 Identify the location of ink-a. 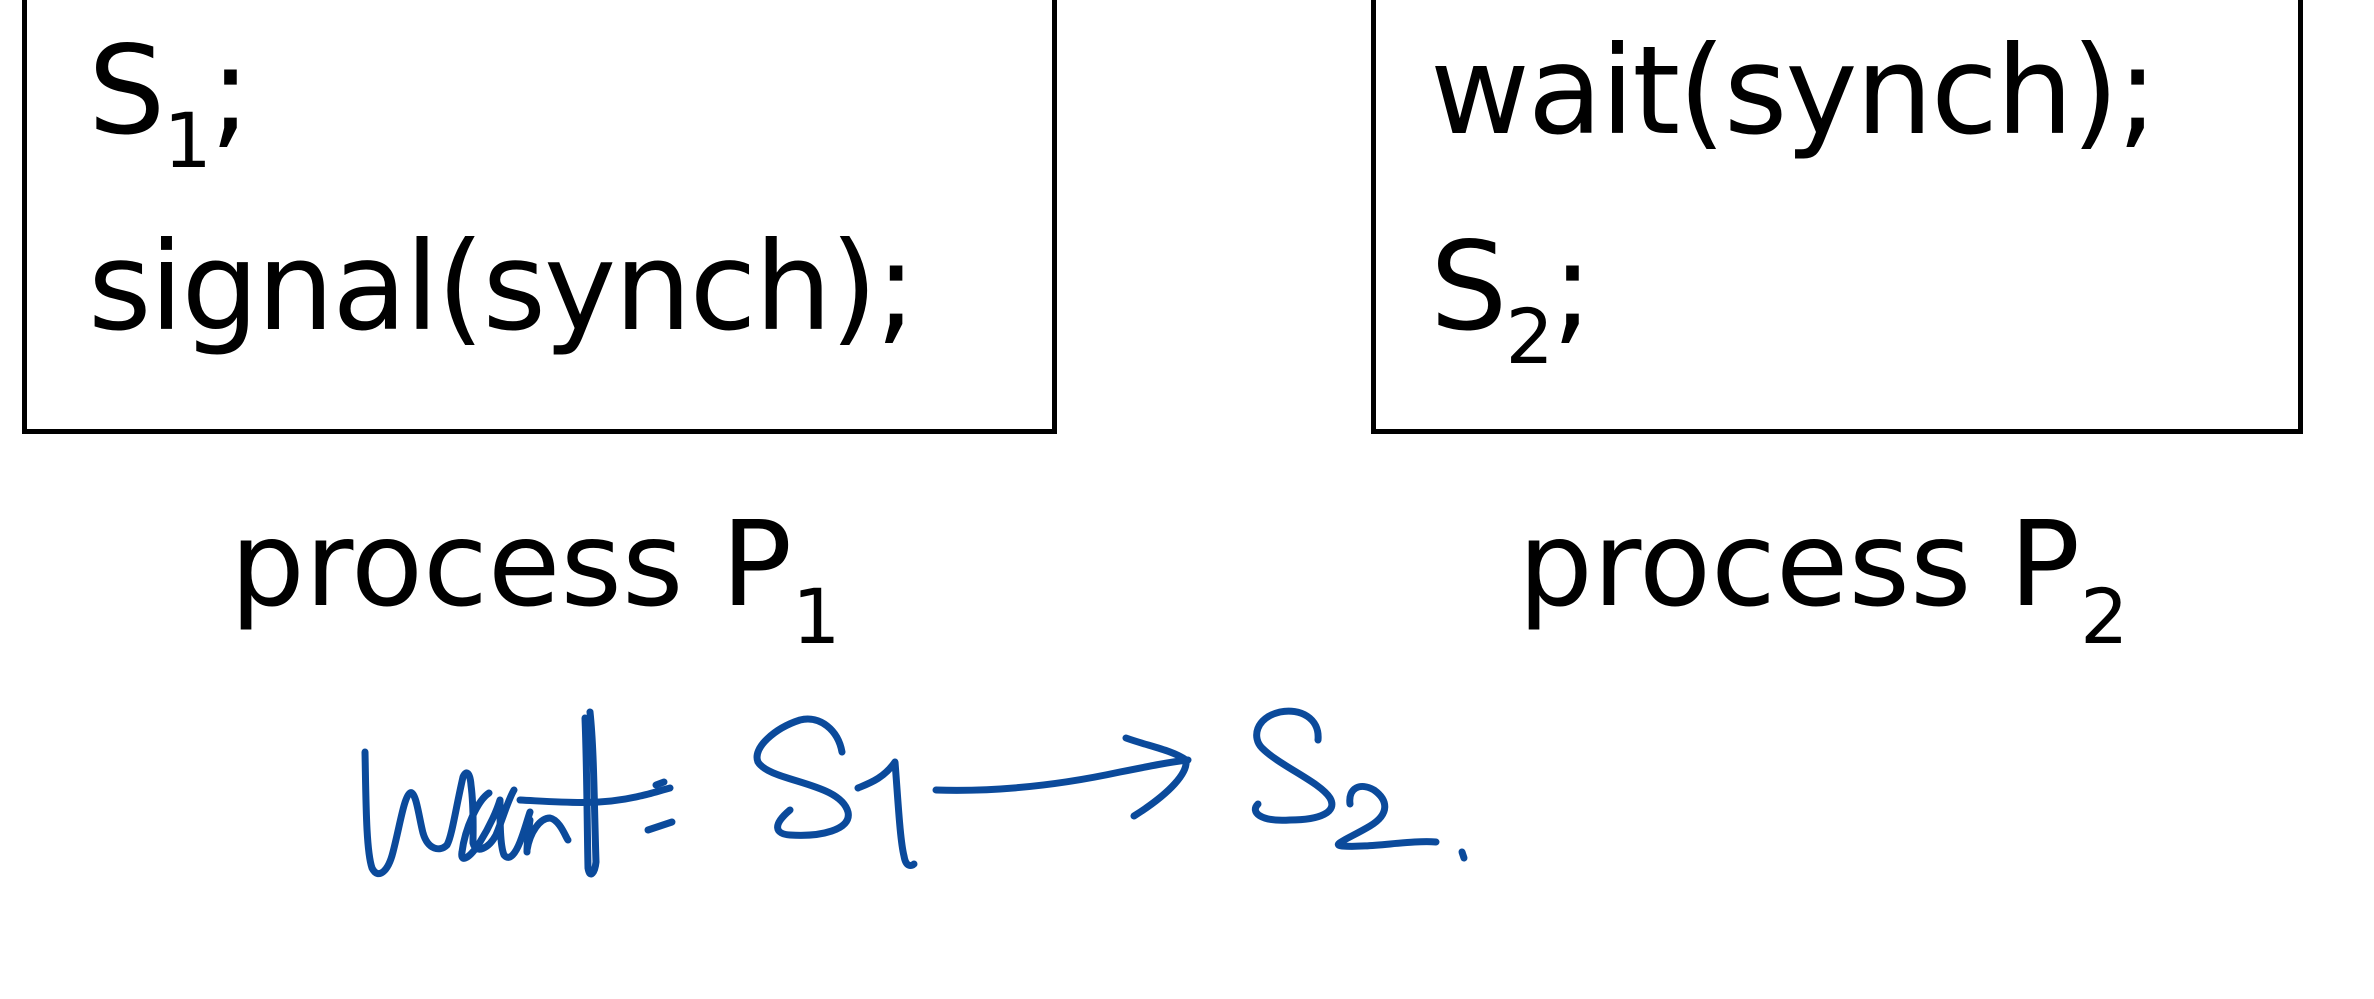
(496, 825).